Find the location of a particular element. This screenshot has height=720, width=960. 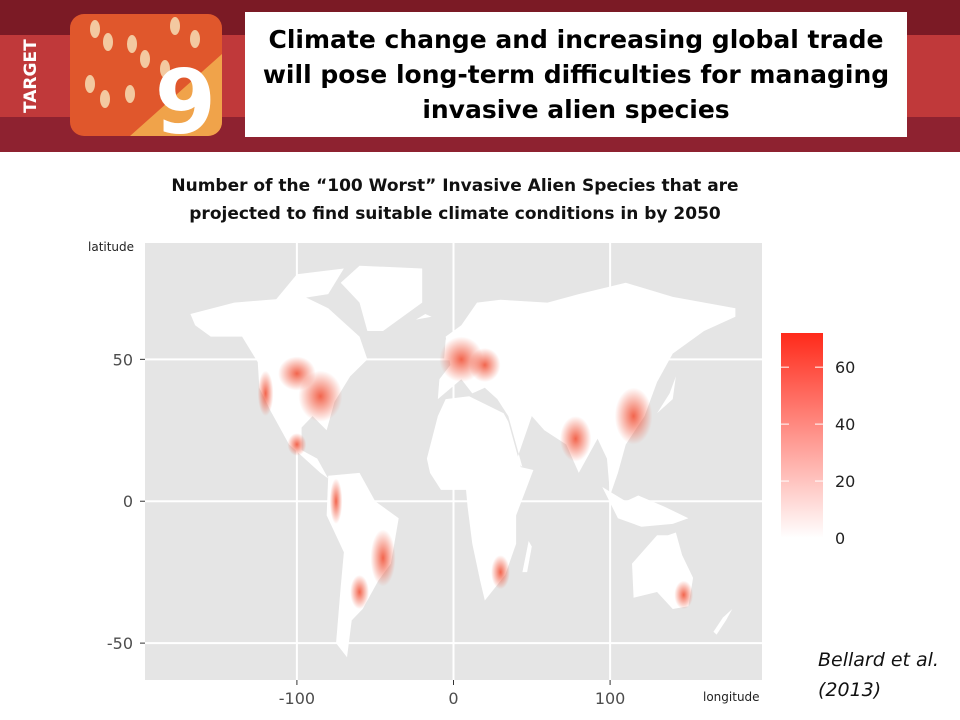

x-tick-label: 100 is located at coordinates (610, 698).